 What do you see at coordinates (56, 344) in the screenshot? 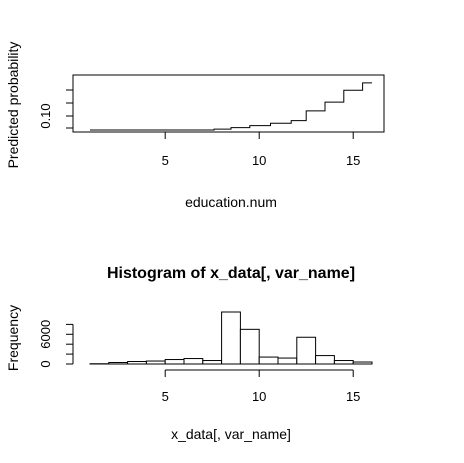
I see `histogram-y-ticks: 0 6000` at bounding box center [56, 344].